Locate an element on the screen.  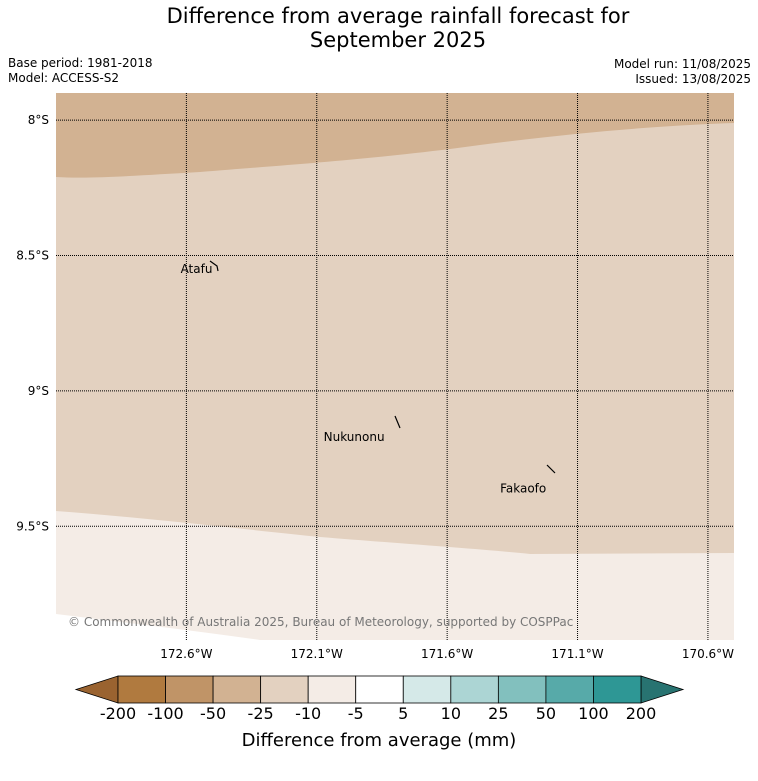
place-label: Fakaofo is located at coordinates (523, 488).